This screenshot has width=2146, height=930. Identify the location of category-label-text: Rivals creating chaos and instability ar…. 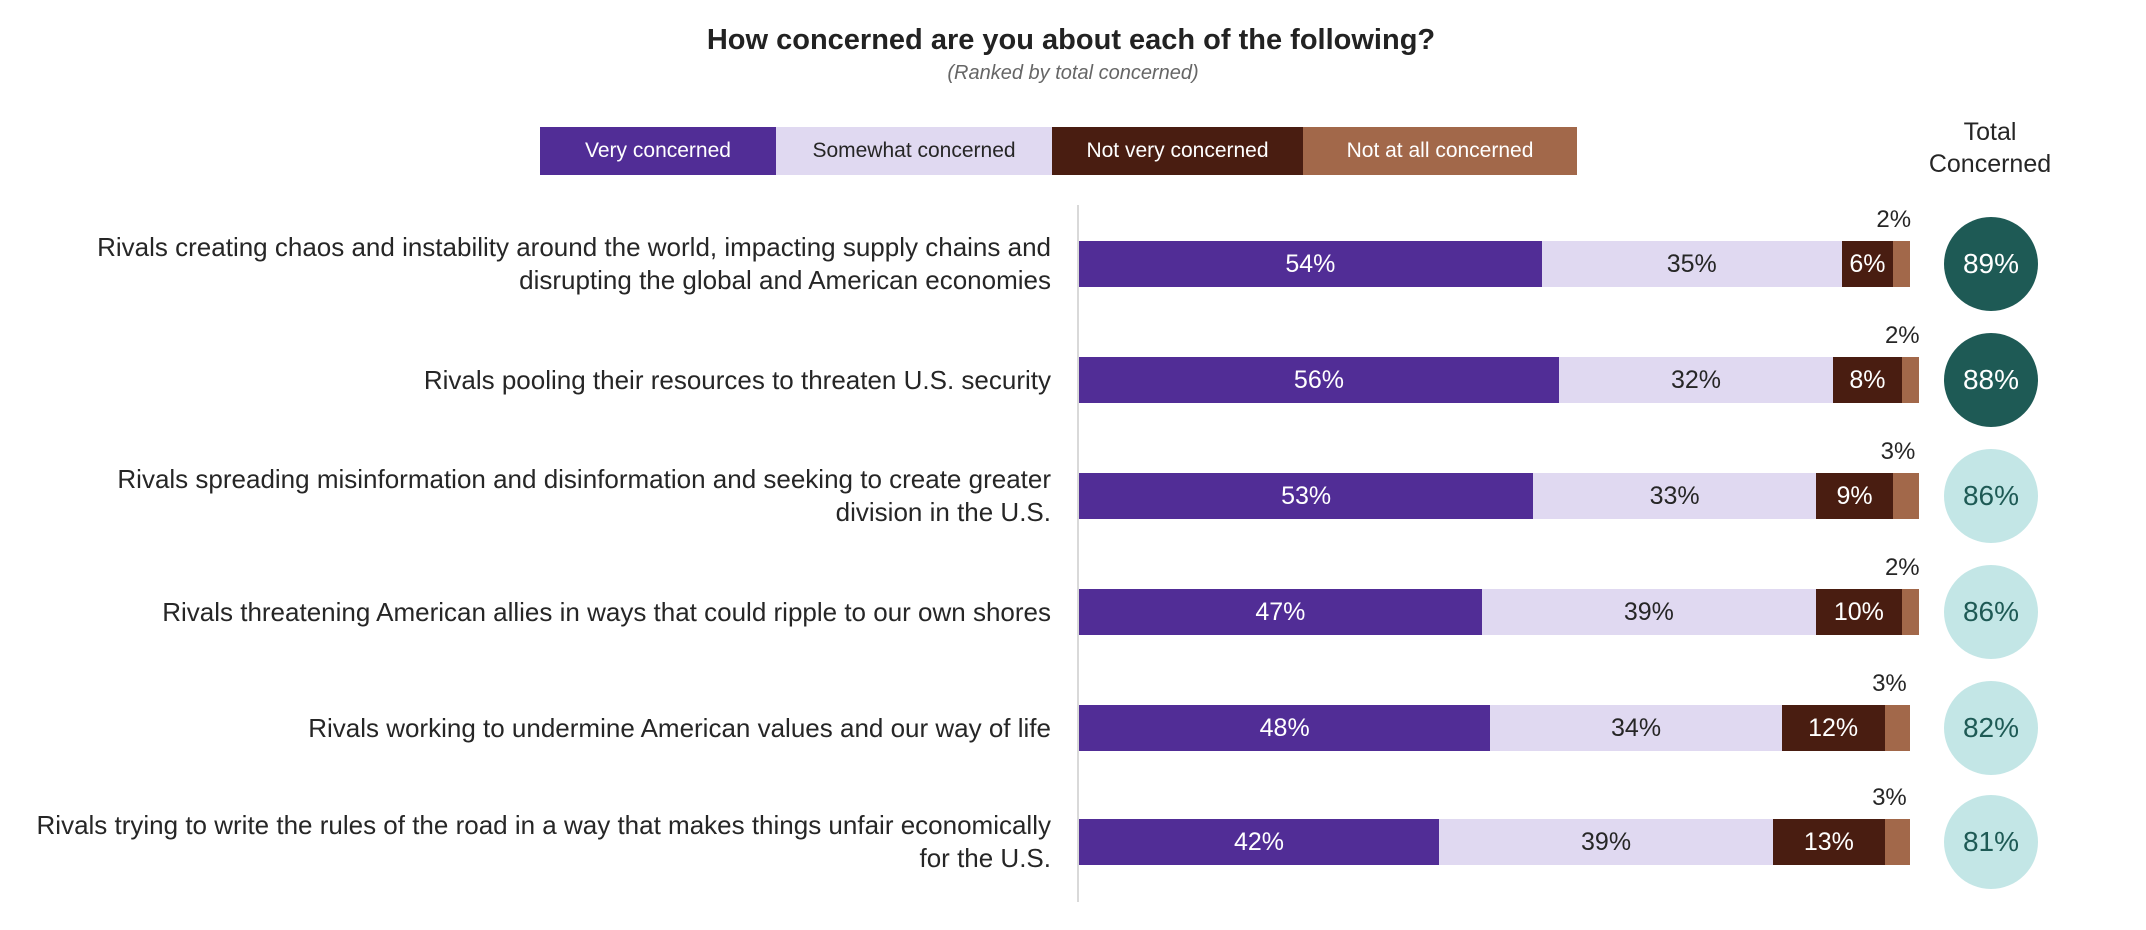
(574, 264).